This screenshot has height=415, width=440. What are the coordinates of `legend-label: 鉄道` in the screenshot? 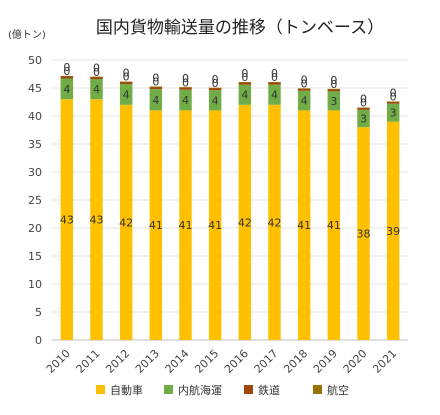 It's located at (269, 390).